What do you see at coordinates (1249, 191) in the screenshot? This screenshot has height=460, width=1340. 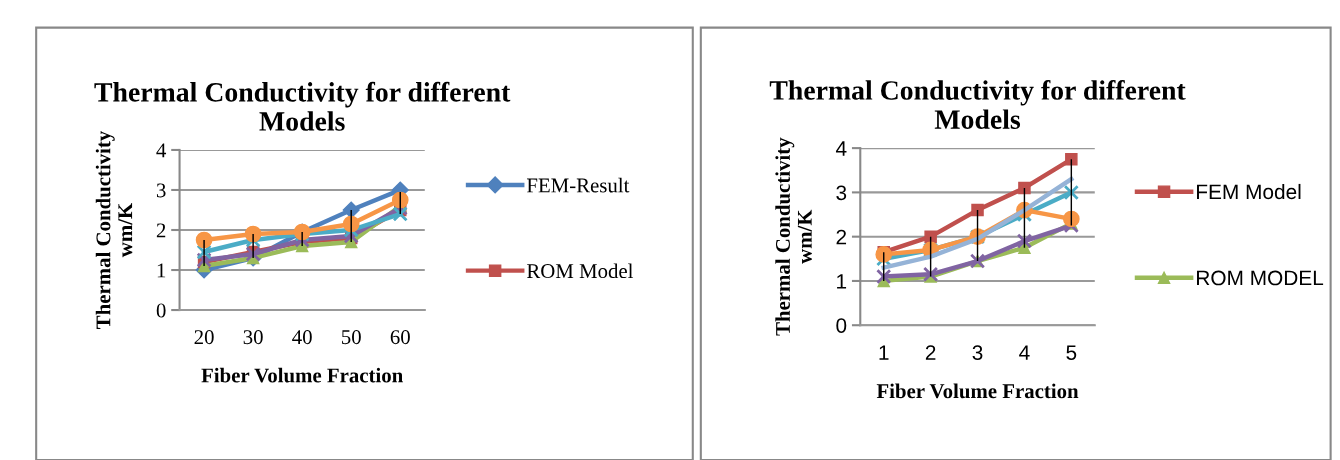 I see `legend-label: FEM Model` at bounding box center [1249, 191].